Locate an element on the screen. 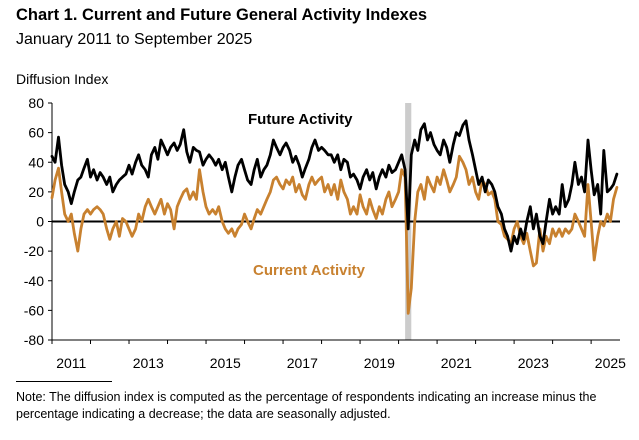  x-tick-label: 2021 is located at coordinates (456, 363).